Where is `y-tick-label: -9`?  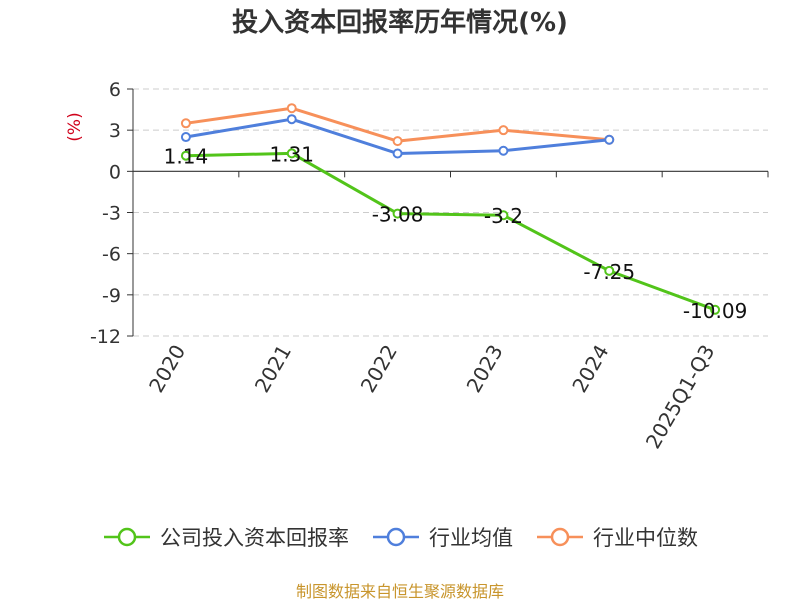
y-tick-label: -9 is located at coordinates (111, 296).